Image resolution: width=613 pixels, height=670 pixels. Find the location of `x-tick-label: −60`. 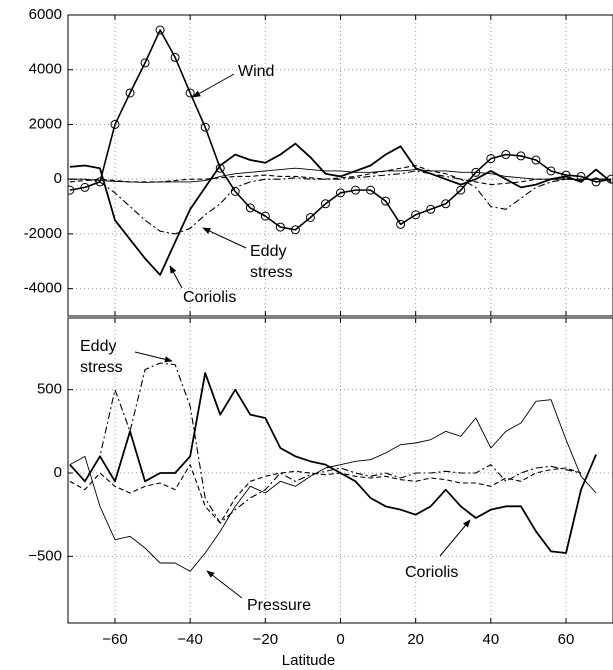

x-tick-label: −60 is located at coordinates (114, 639).